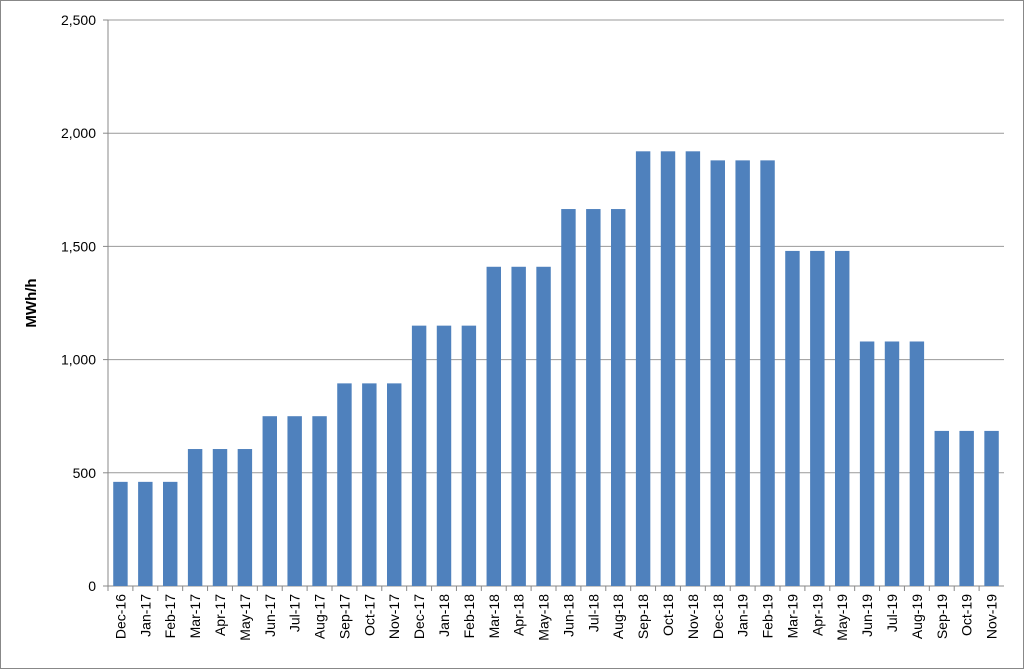 The image size is (1024, 669). Describe the element at coordinates (668, 615) in the screenshot. I see `x-tick-label: Oct-18` at that location.